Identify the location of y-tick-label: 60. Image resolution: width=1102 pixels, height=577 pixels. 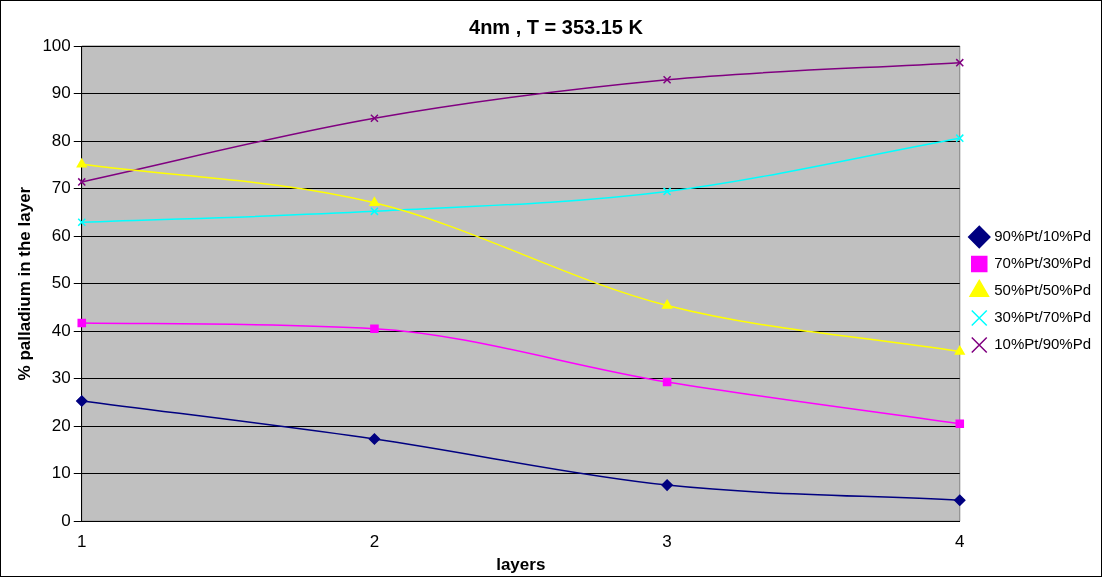
(61, 235).